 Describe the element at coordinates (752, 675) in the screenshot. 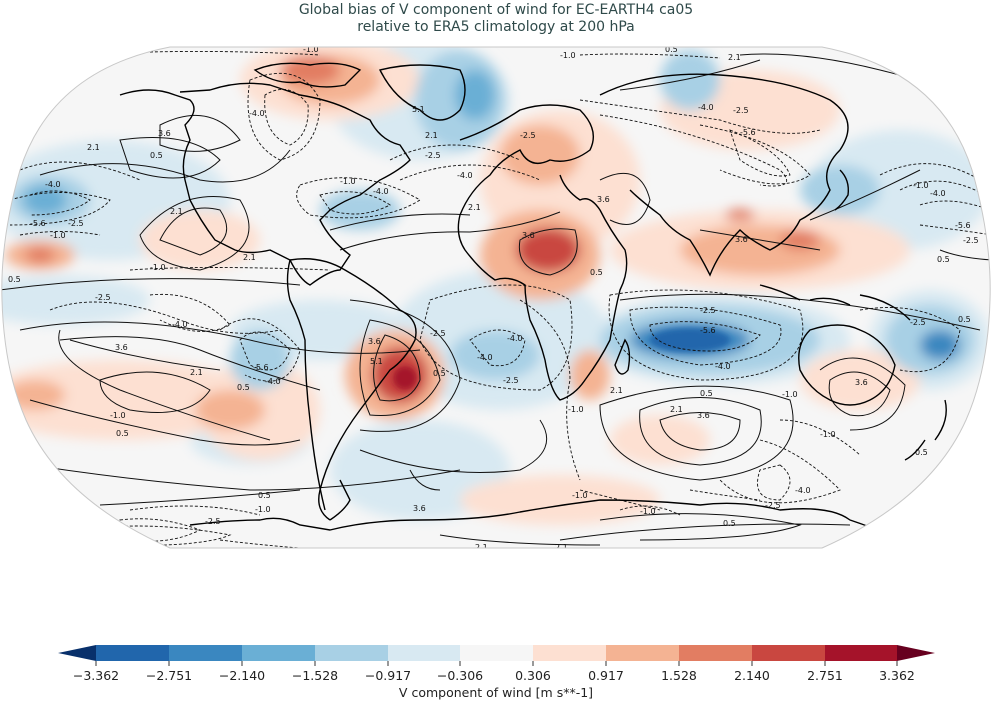

I see `colorbar-tick: 2.140` at that location.